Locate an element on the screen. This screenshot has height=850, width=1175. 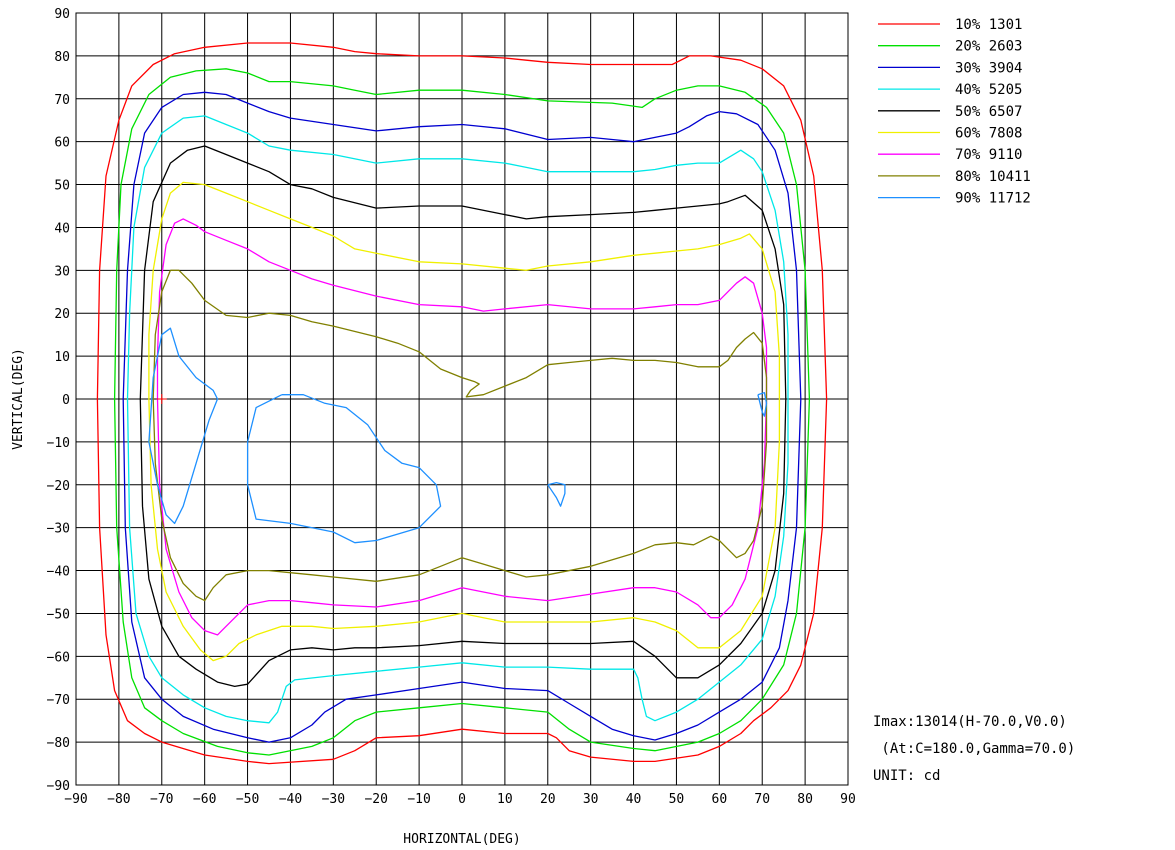
y-tick-label: 50 is located at coordinates (62, 186).